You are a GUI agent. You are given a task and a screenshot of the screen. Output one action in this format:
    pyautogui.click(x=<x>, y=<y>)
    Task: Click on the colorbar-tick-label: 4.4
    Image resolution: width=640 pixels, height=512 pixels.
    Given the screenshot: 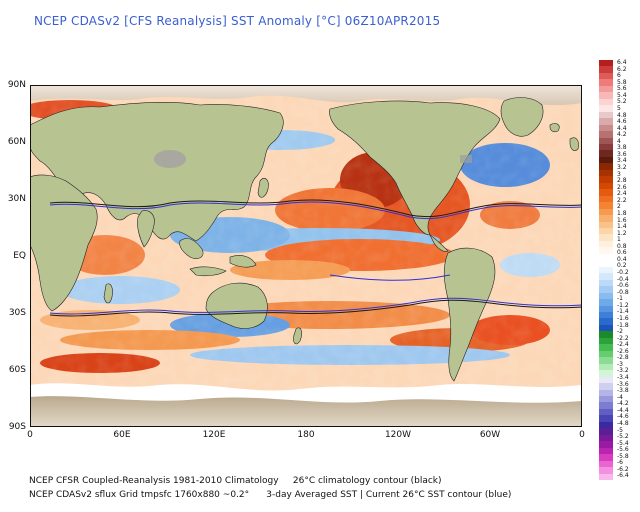 What is the action you would take?
    pyautogui.click(x=622, y=128)
    